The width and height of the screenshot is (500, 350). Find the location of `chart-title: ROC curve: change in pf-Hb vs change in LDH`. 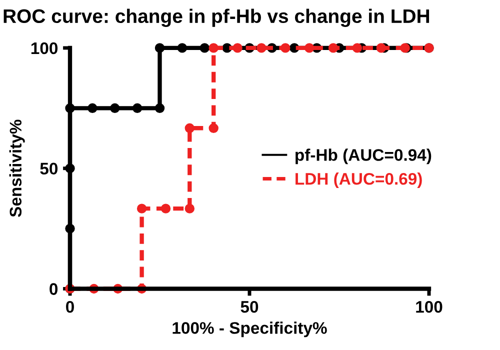

chart-title: ROC curve: change in pf-Hb vs change in LDH is located at coordinates (217, 17).